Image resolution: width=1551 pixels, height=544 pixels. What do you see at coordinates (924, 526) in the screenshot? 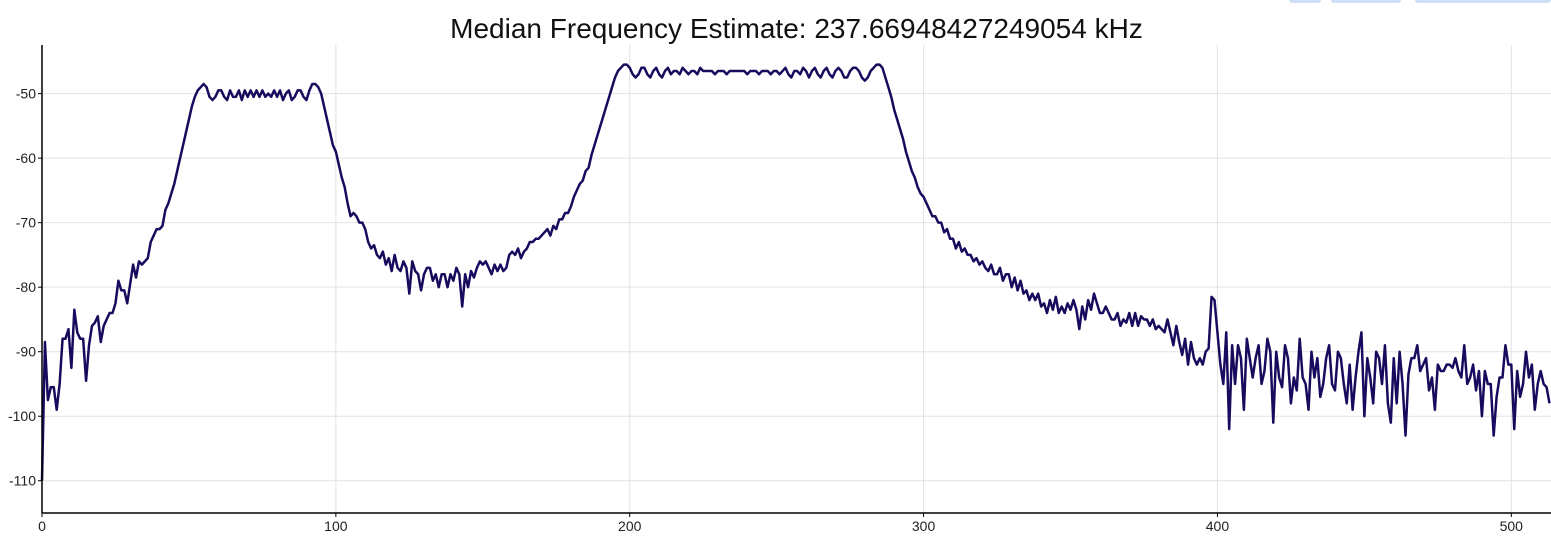
I see `x-tick-label: 300` at bounding box center [924, 526].